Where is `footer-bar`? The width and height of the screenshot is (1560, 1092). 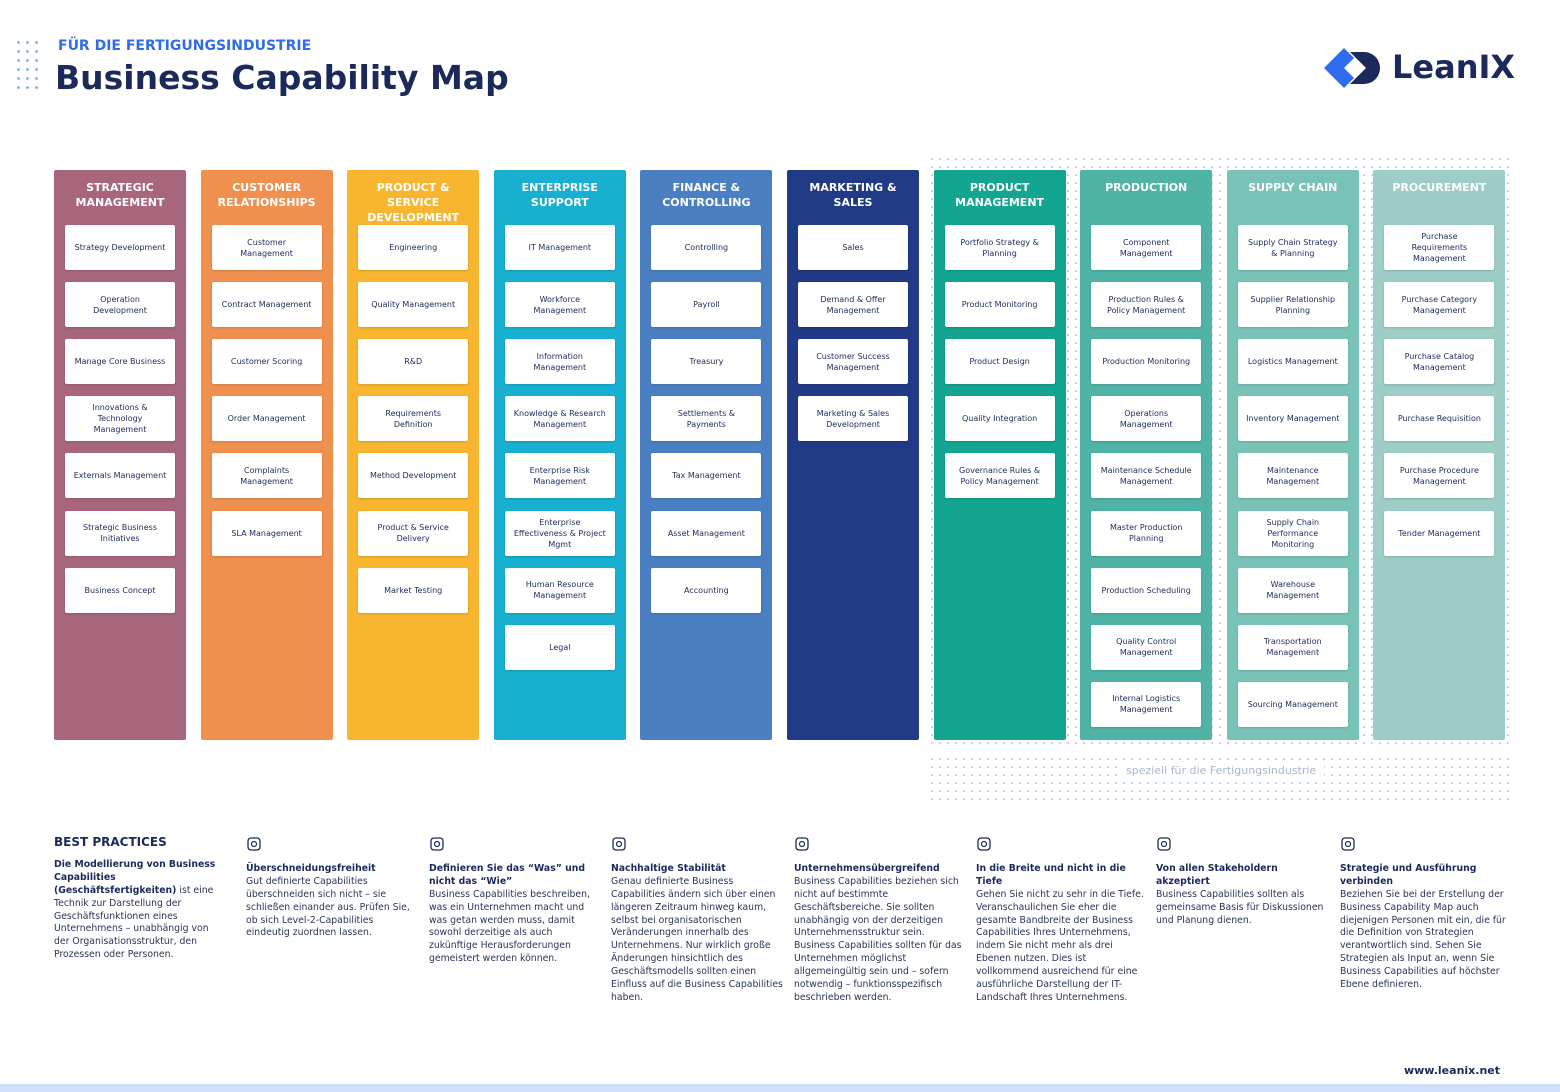 footer-bar is located at coordinates (780, 1088).